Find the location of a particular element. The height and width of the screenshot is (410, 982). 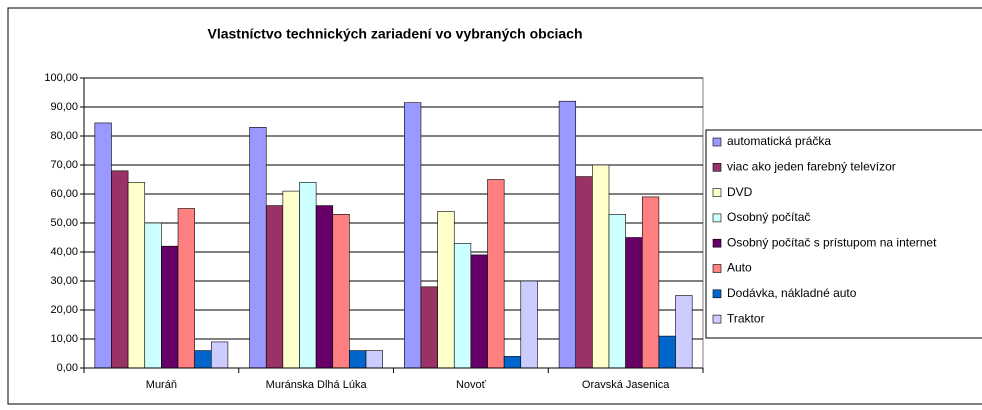

x-tick-label: Novoť is located at coordinates (471, 385).